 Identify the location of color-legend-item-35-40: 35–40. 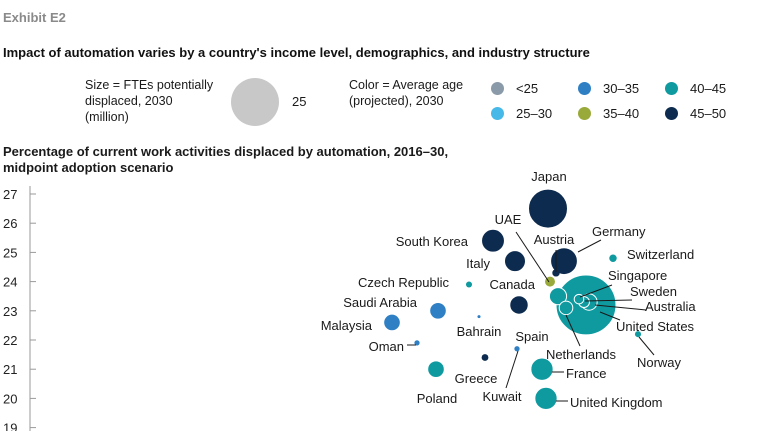
(608, 113).